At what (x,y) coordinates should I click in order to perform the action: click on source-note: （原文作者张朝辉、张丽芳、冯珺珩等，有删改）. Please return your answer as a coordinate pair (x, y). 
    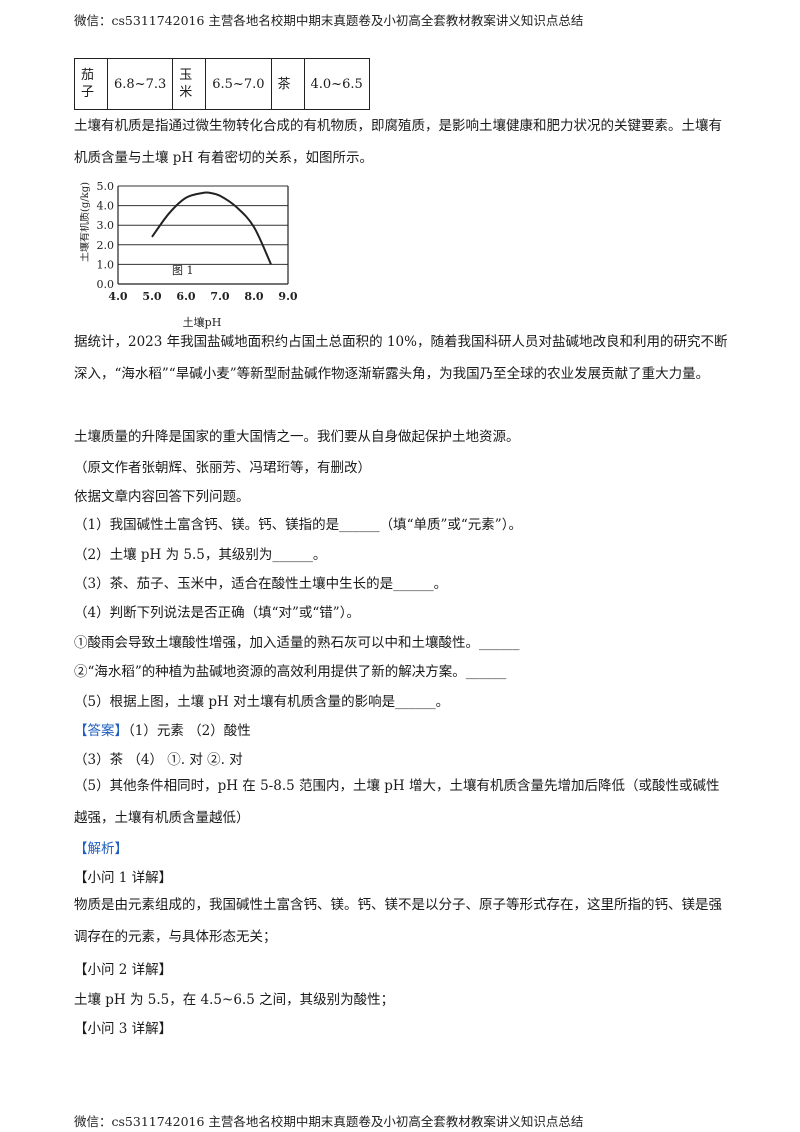
    Looking at the image, I should click on (222, 468).